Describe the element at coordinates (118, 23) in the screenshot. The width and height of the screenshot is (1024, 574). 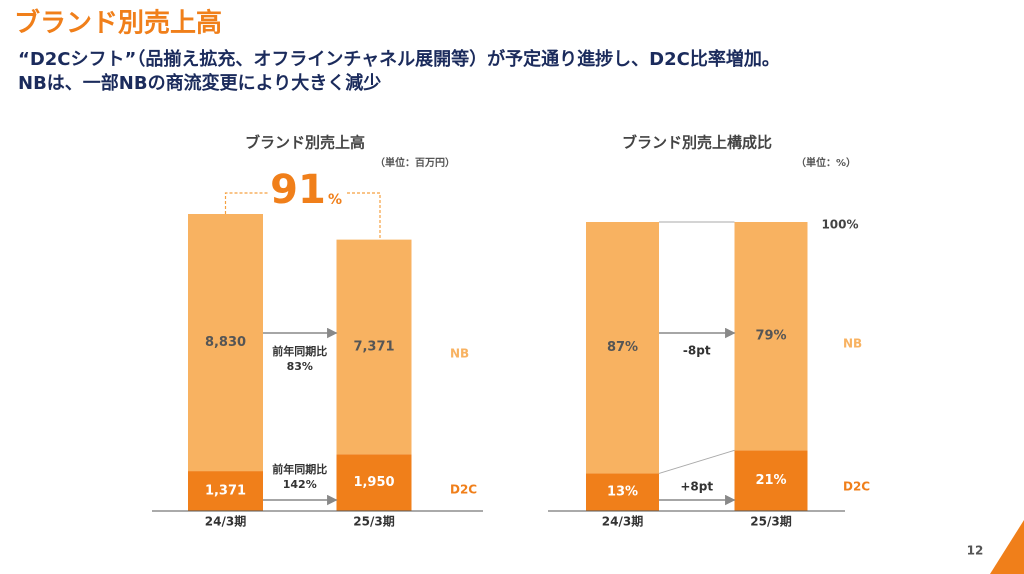
I see `slide-title: ブランド別売上高` at that location.